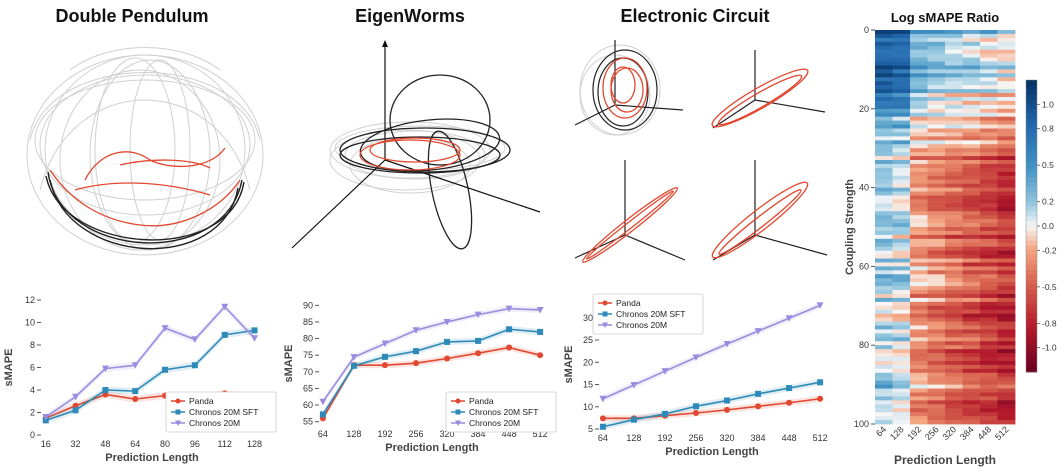 This screenshot has width=1064, height=467. Describe the element at coordinates (1049, 323) in the screenshot. I see `colorbar-tick-label: -0.8` at that location.